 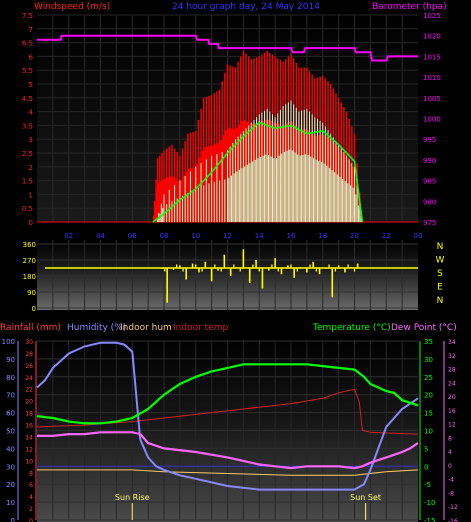 I want to click on dew-point-tick-label: 16, so click(x=452, y=411).